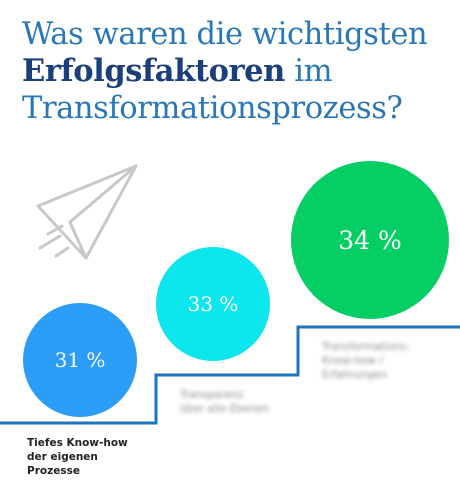  I want to click on value-label: 34 %, so click(370, 240).